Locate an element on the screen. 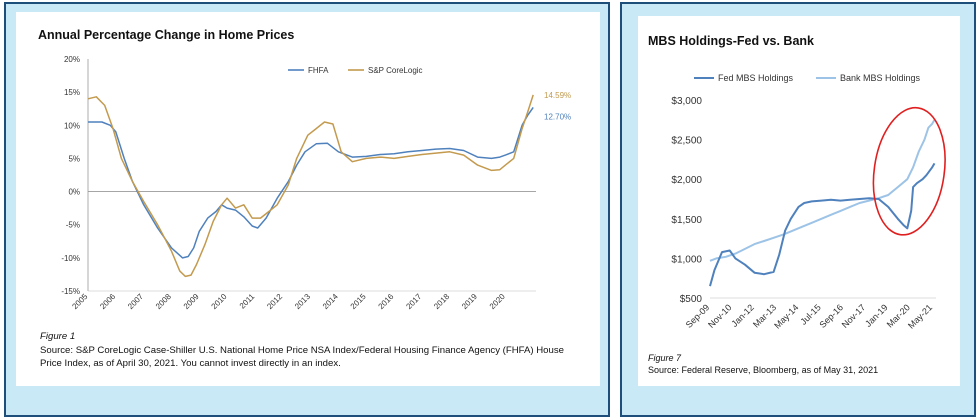 The height and width of the screenshot is (420, 980). fed-mbs-line is located at coordinates (822, 224).